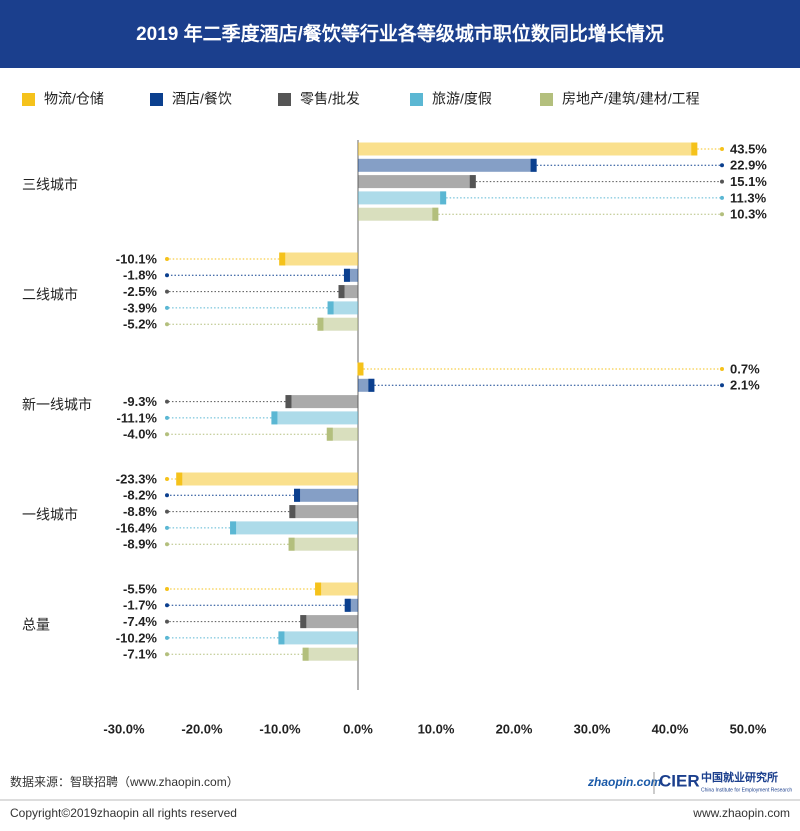 Image resolution: width=800 pixels, height=831 pixels. Describe the element at coordinates (631, 99) in the screenshot. I see `legend-label: 房地产/建筑/建材/工程` at that location.